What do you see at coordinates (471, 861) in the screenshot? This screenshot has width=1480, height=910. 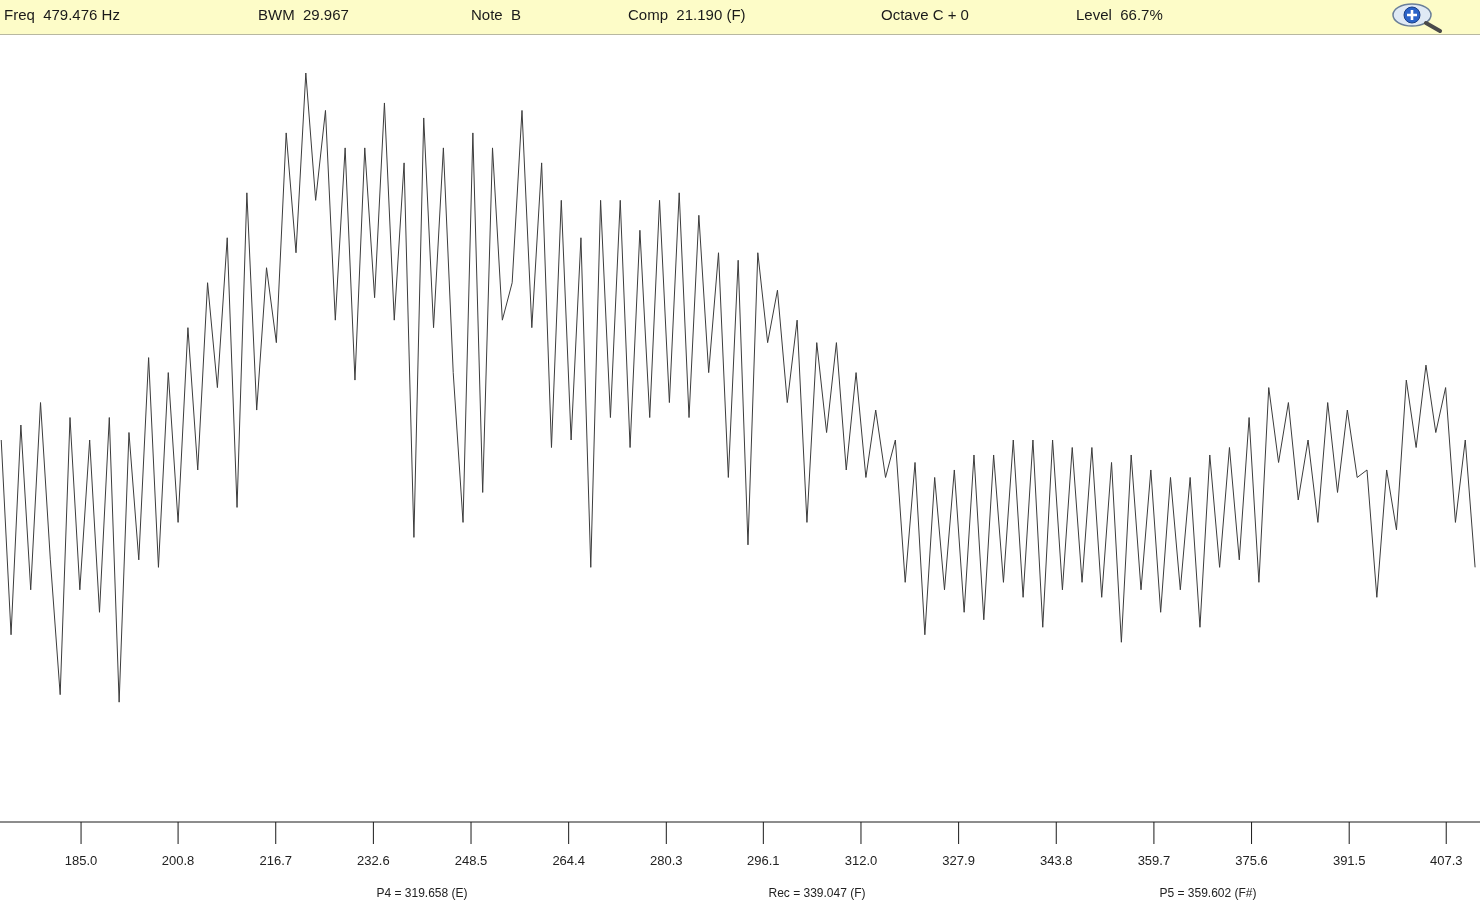 I see `x-tick-label: 248.5` at bounding box center [471, 861].